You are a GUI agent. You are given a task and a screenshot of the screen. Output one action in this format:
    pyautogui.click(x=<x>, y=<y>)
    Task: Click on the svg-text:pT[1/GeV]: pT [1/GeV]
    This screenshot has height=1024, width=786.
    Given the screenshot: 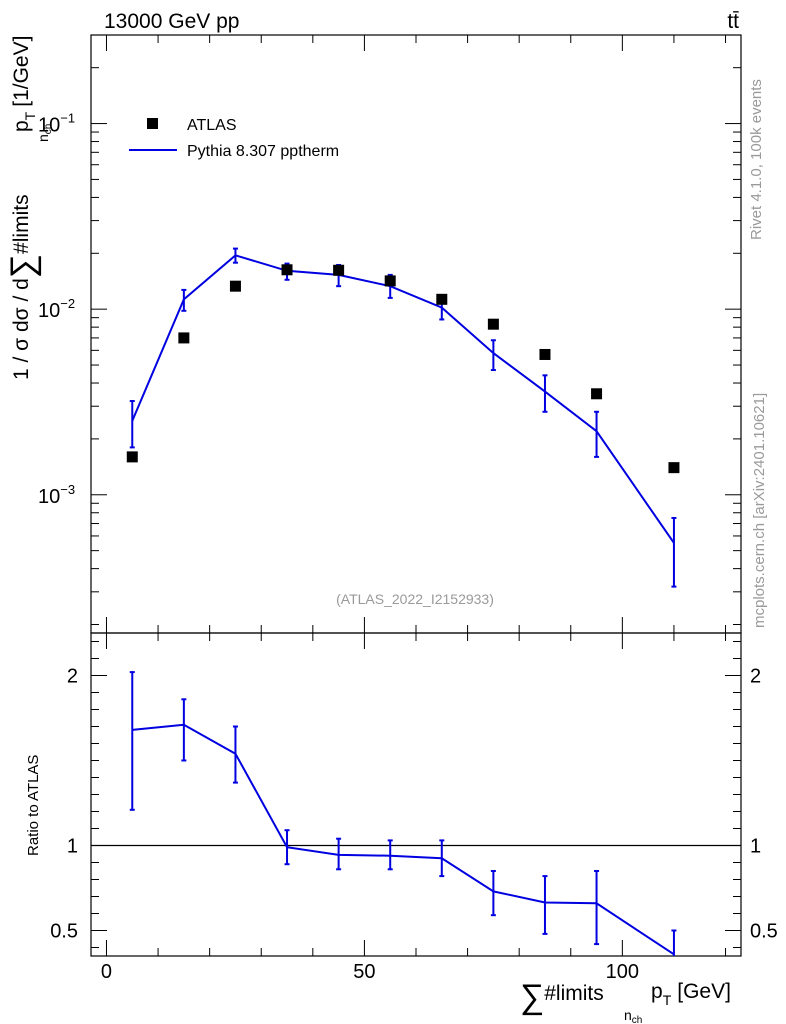 What is the action you would take?
    pyautogui.click(x=24, y=84)
    